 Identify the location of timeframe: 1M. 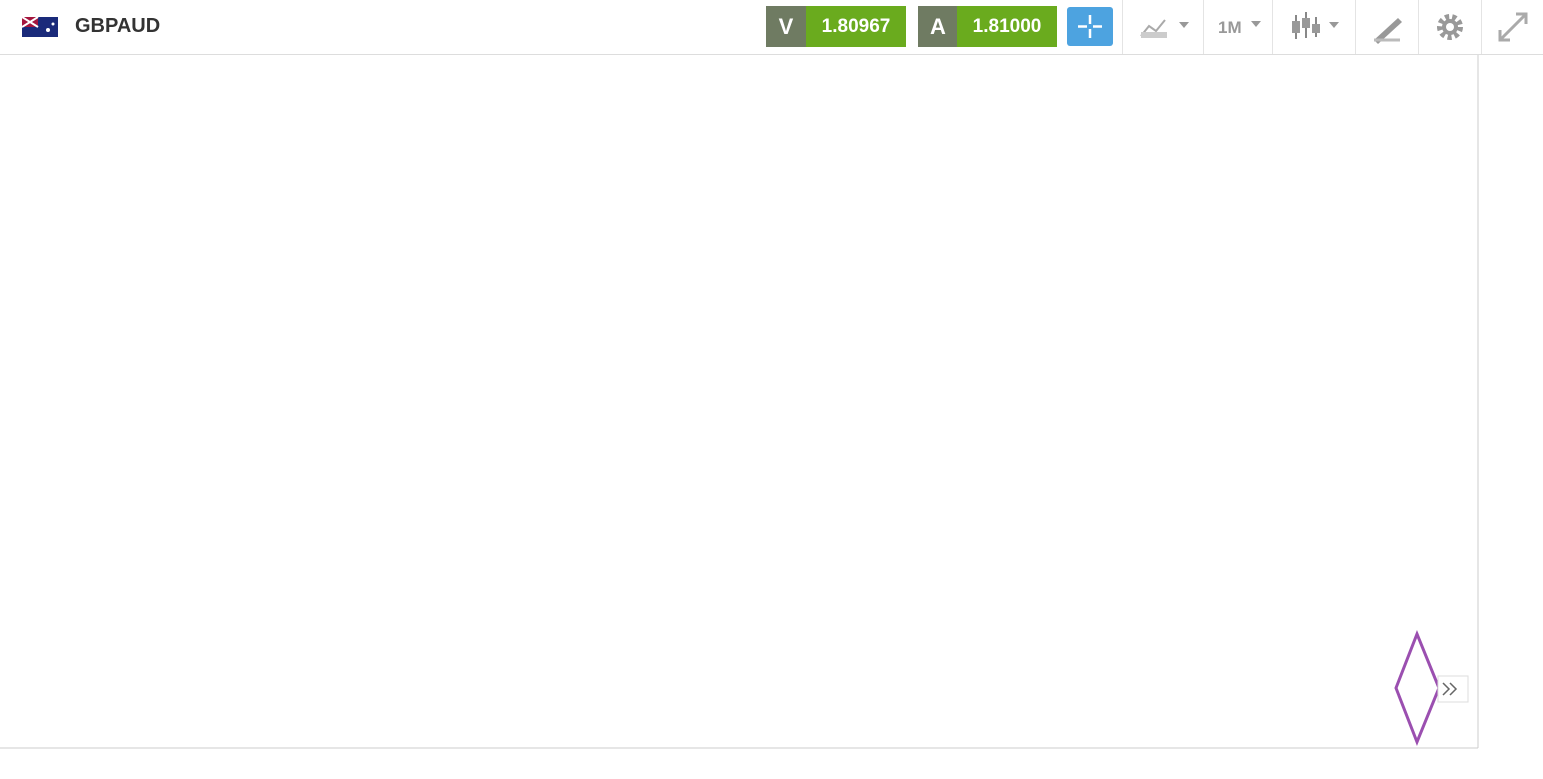
(1230, 27).